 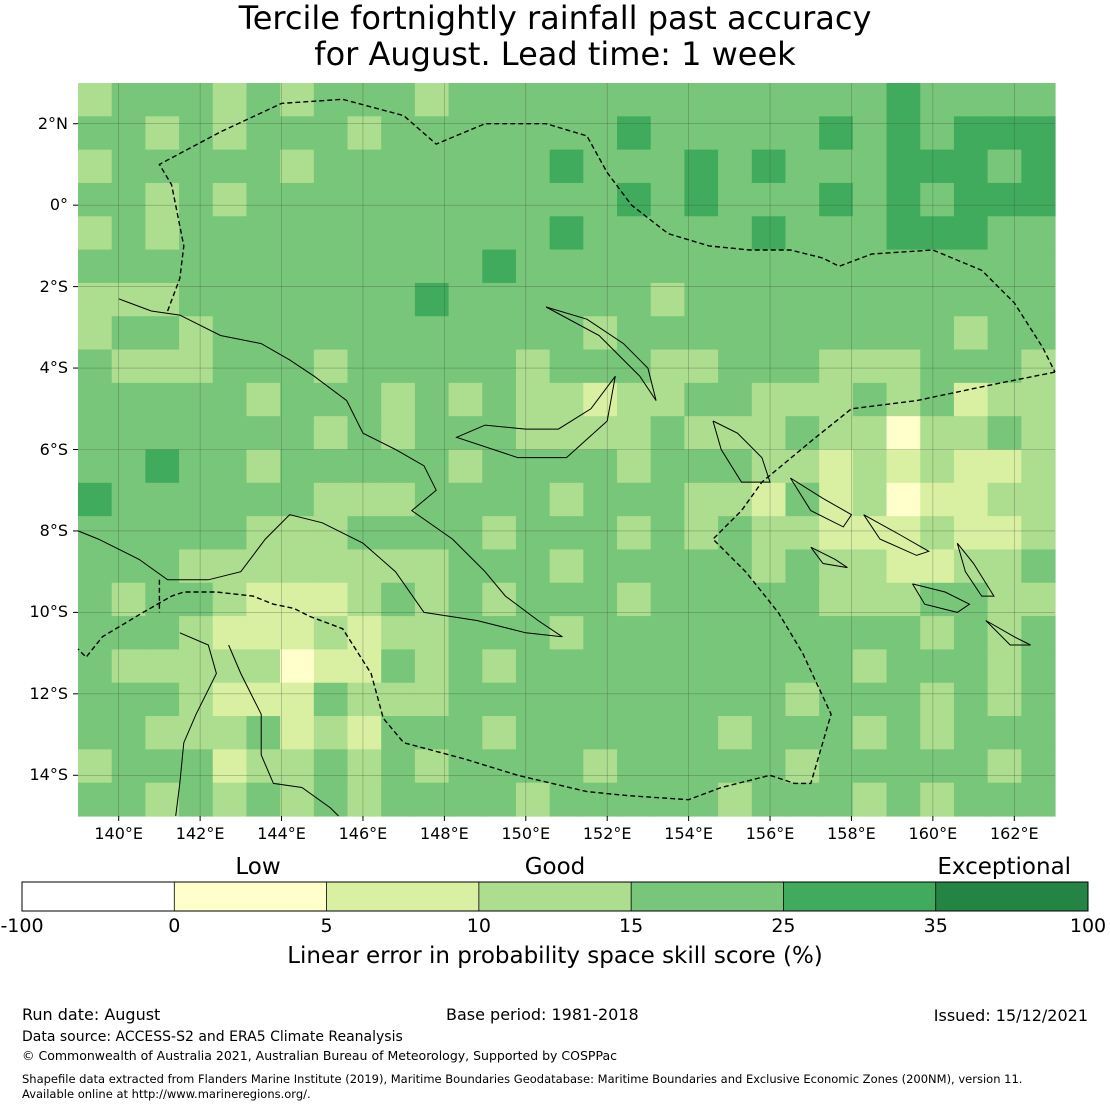 I want to click on y-tick-label: 8°S, so click(x=53, y=530).